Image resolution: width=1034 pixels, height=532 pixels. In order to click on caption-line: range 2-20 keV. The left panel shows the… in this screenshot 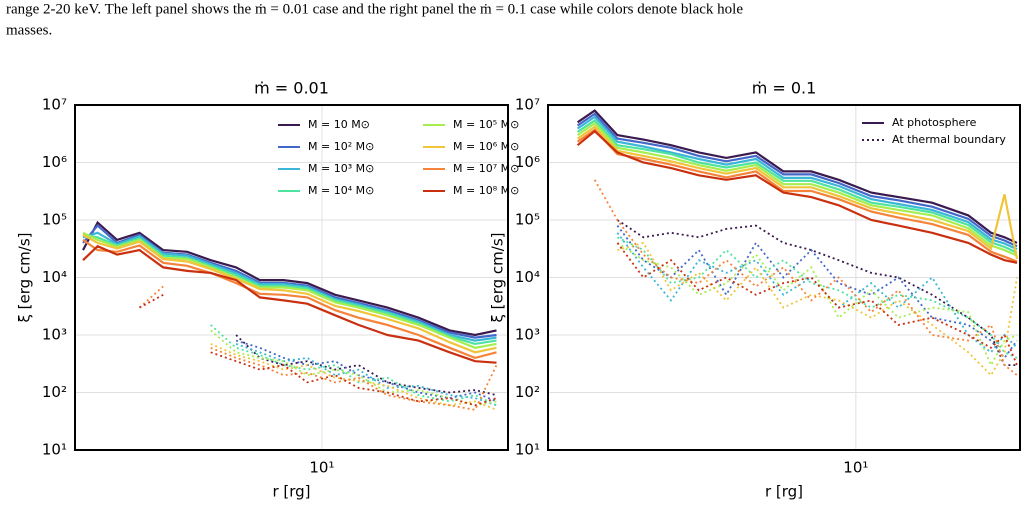, I will do `click(374, 9)`.